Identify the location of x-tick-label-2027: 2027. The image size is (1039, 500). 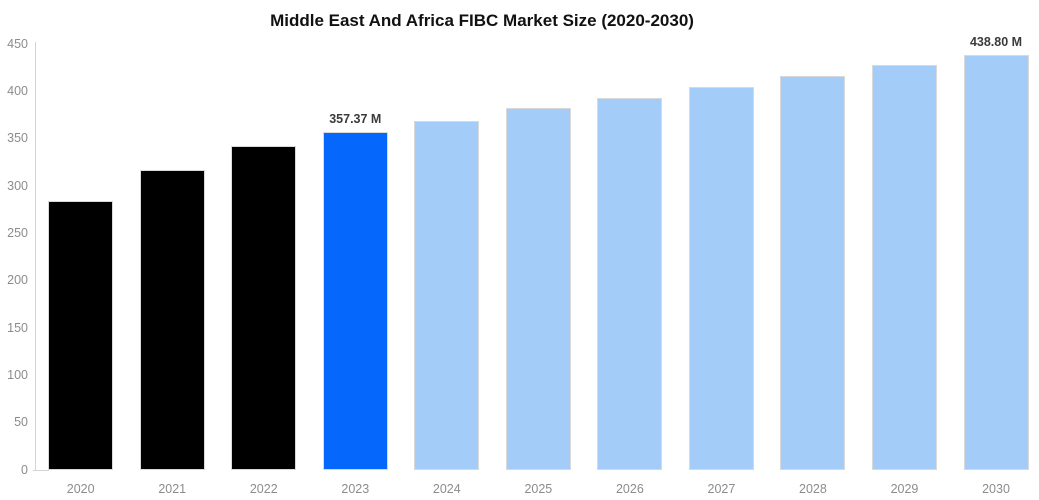
(721, 489).